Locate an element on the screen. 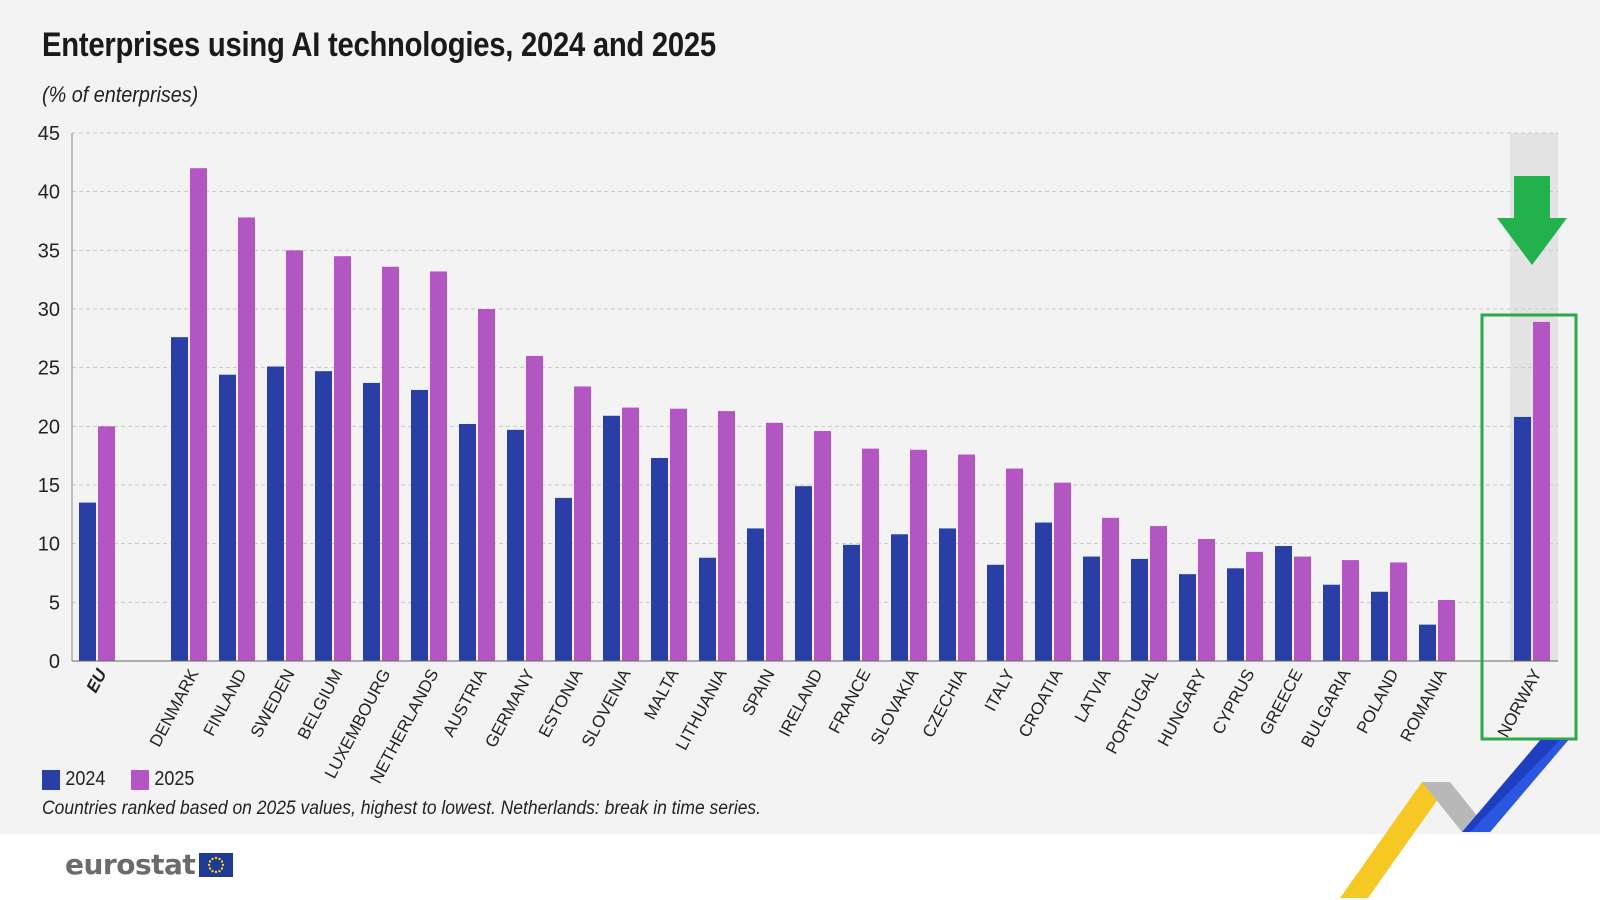 Image resolution: width=1600 pixels, height=900 pixels. y-tick-label: 40 is located at coordinates (49, 193).